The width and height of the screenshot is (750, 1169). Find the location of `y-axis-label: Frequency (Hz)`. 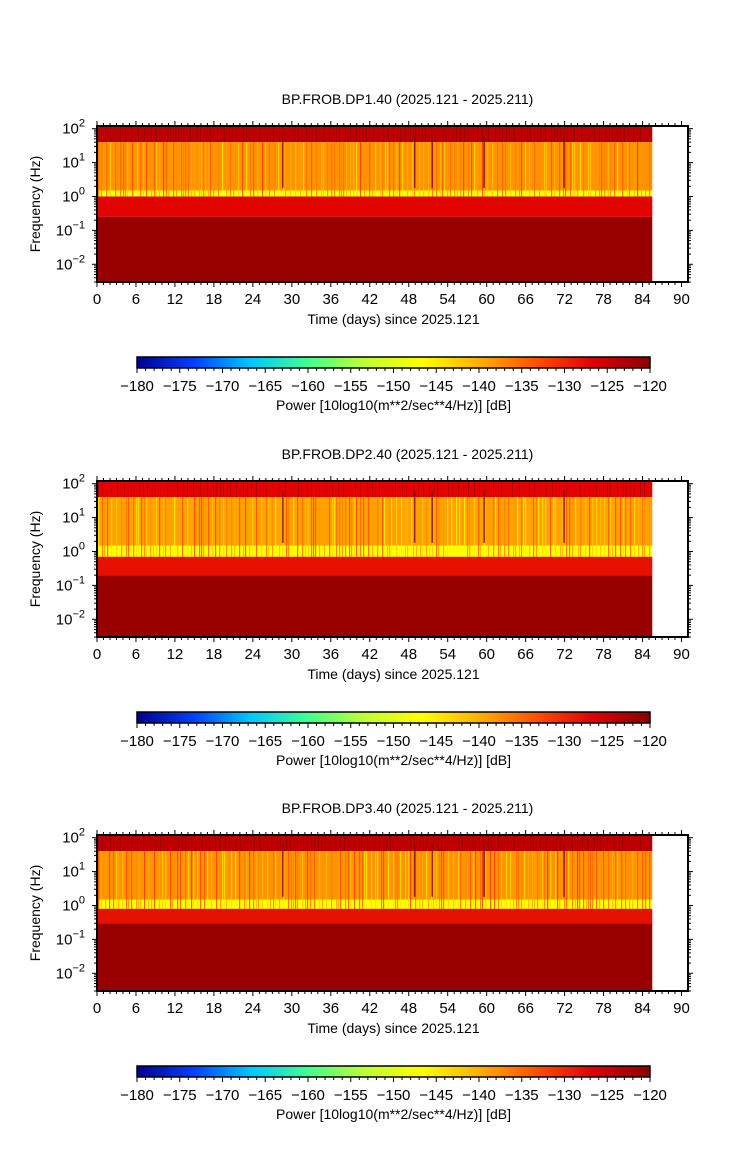

y-axis-label: Frequency (Hz) is located at coordinates (35, 204).